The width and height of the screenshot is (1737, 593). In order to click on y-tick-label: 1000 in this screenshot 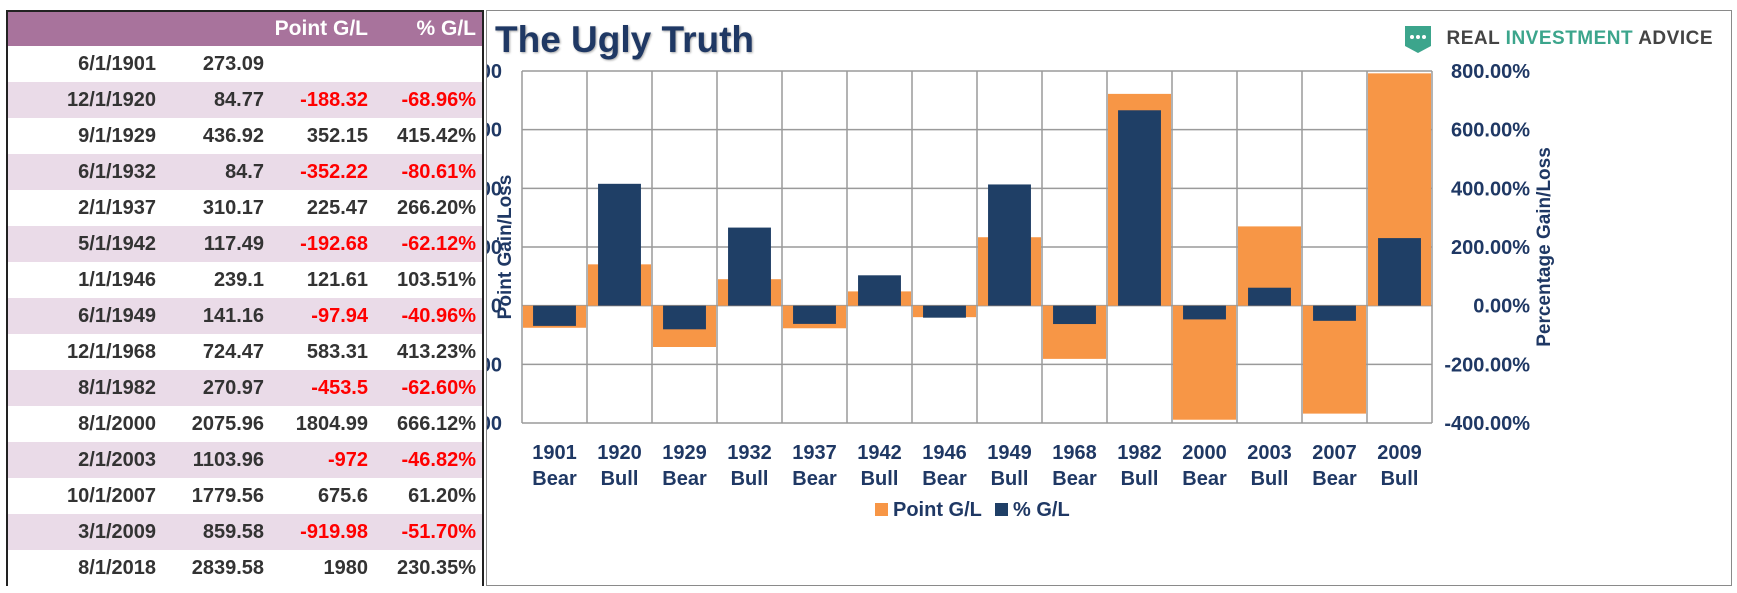, I will do `click(494, 189)`.